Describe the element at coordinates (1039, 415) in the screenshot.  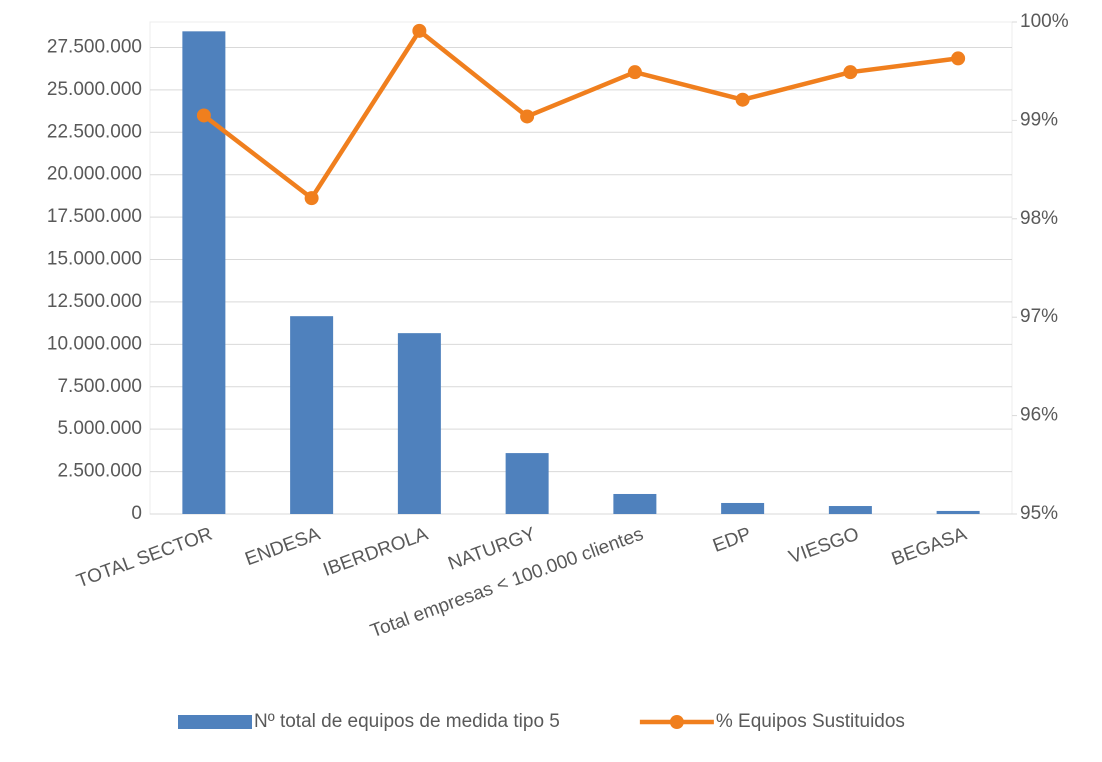
I see `y2-tick-label: 96%` at that location.